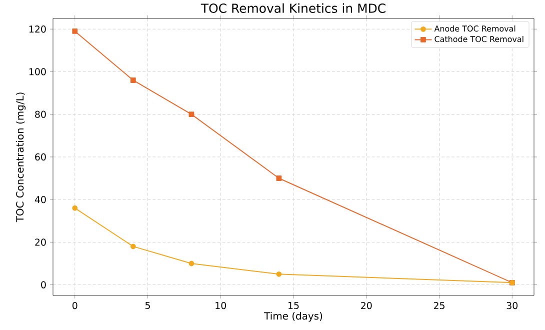  What do you see at coordinates (439, 305) in the screenshot?
I see `x-tick-label: 25` at bounding box center [439, 305].